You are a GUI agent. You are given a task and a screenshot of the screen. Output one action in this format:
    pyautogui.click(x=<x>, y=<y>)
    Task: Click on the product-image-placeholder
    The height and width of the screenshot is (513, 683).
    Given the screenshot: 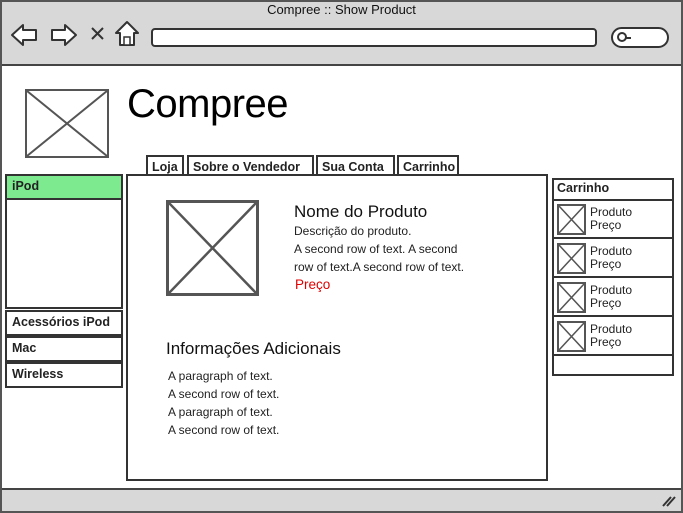 What is the action you would take?
    pyautogui.click(x=212, y=248)
    